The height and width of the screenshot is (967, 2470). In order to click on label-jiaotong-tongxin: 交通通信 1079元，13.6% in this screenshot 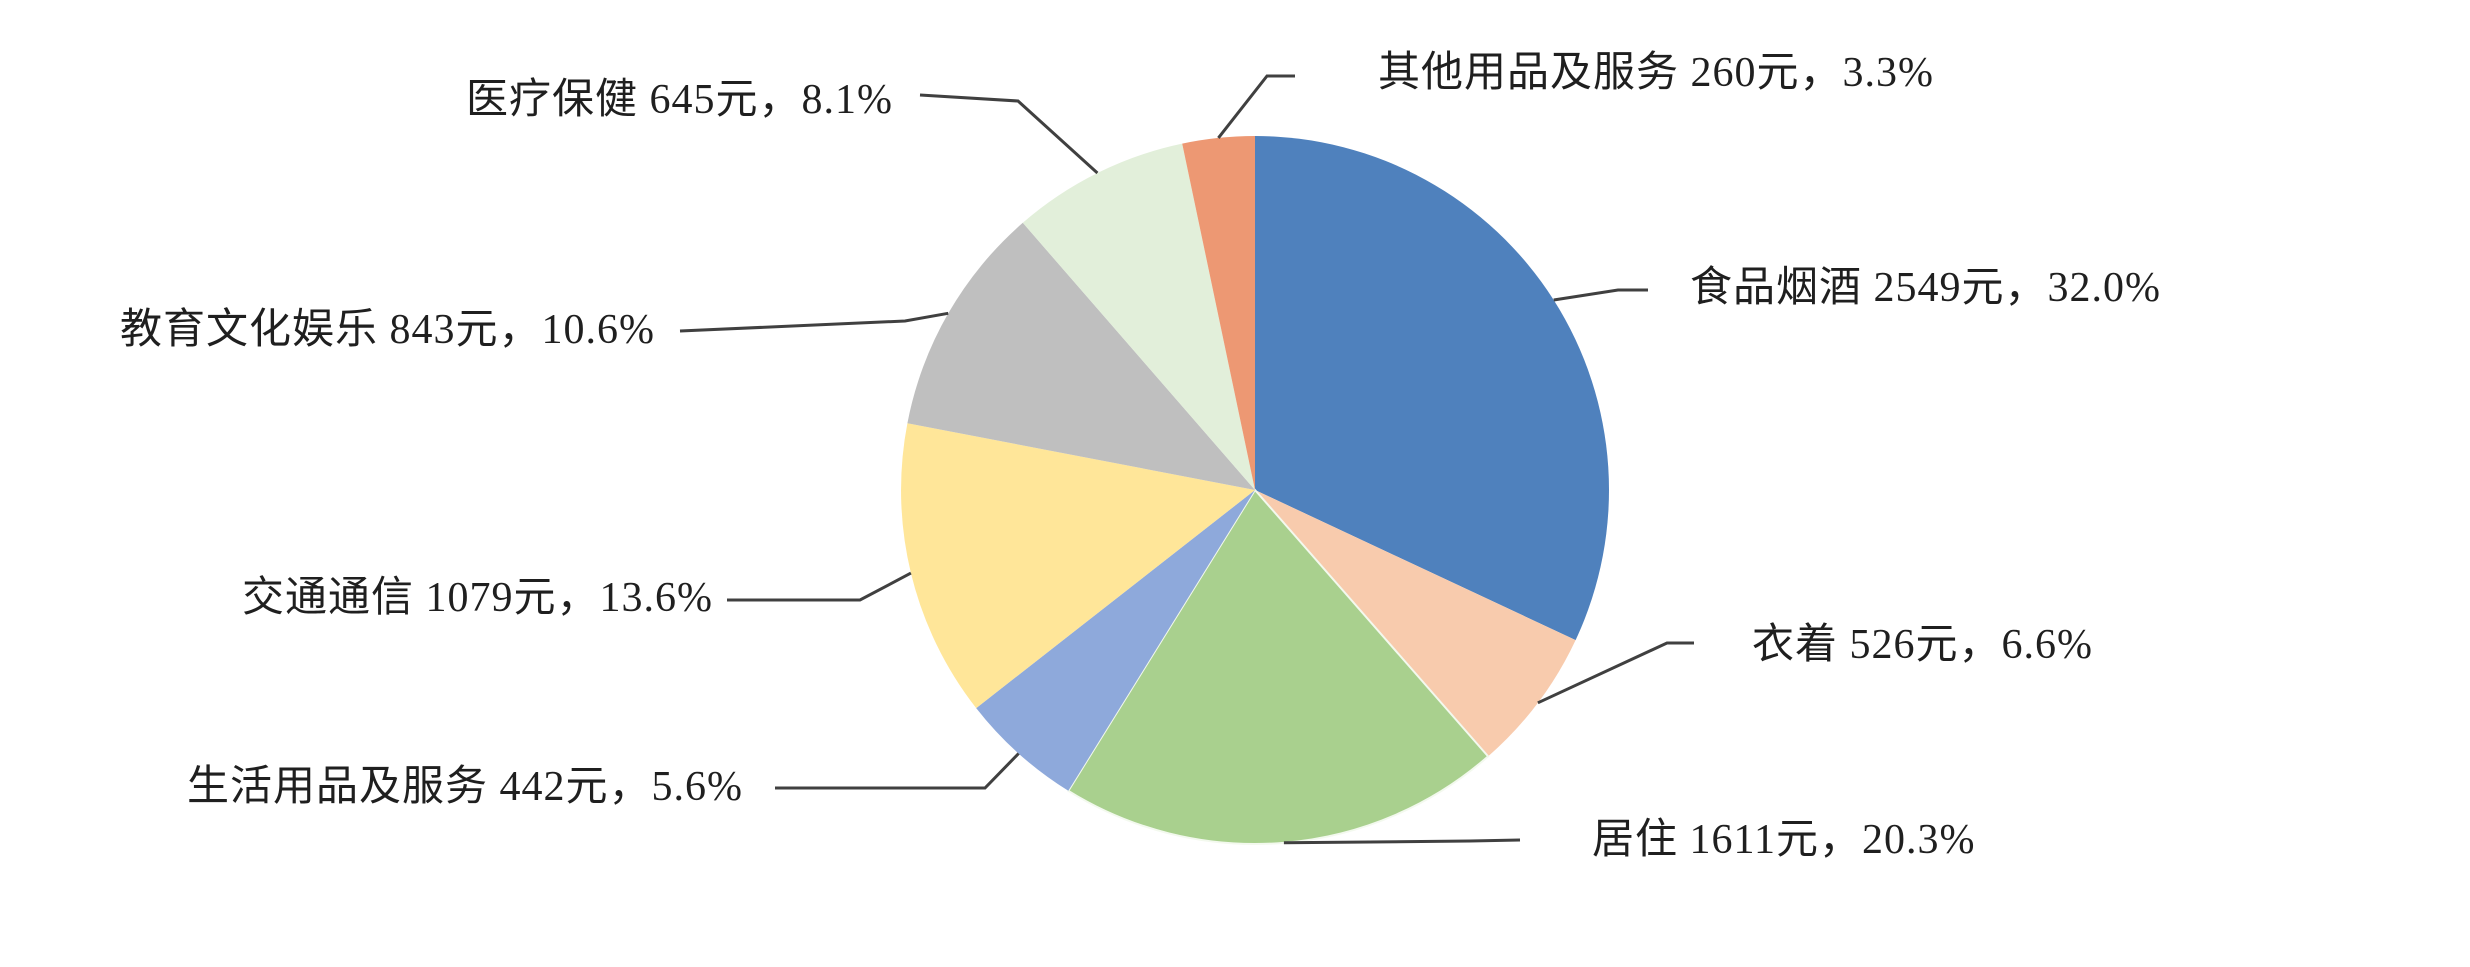, I will do `click(477, 598)`.